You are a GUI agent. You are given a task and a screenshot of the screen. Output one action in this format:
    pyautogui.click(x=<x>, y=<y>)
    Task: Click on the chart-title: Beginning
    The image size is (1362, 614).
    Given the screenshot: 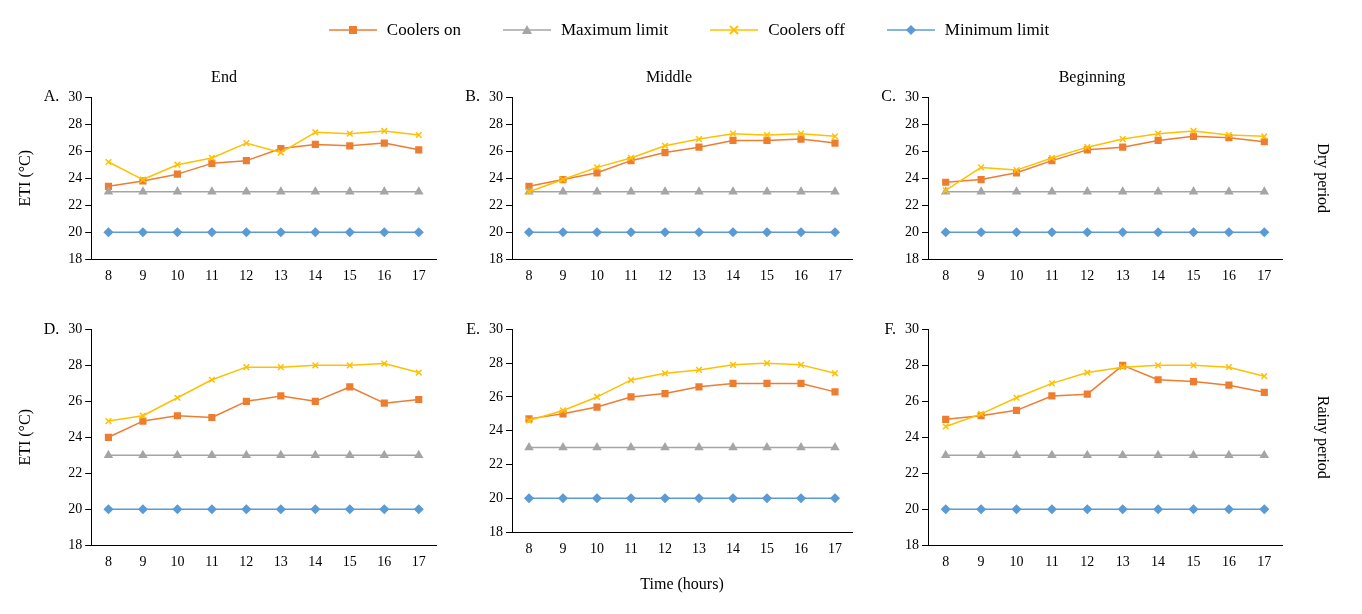 What is the action you would take?
    pyautogui.click(x=1092, y=76)
    